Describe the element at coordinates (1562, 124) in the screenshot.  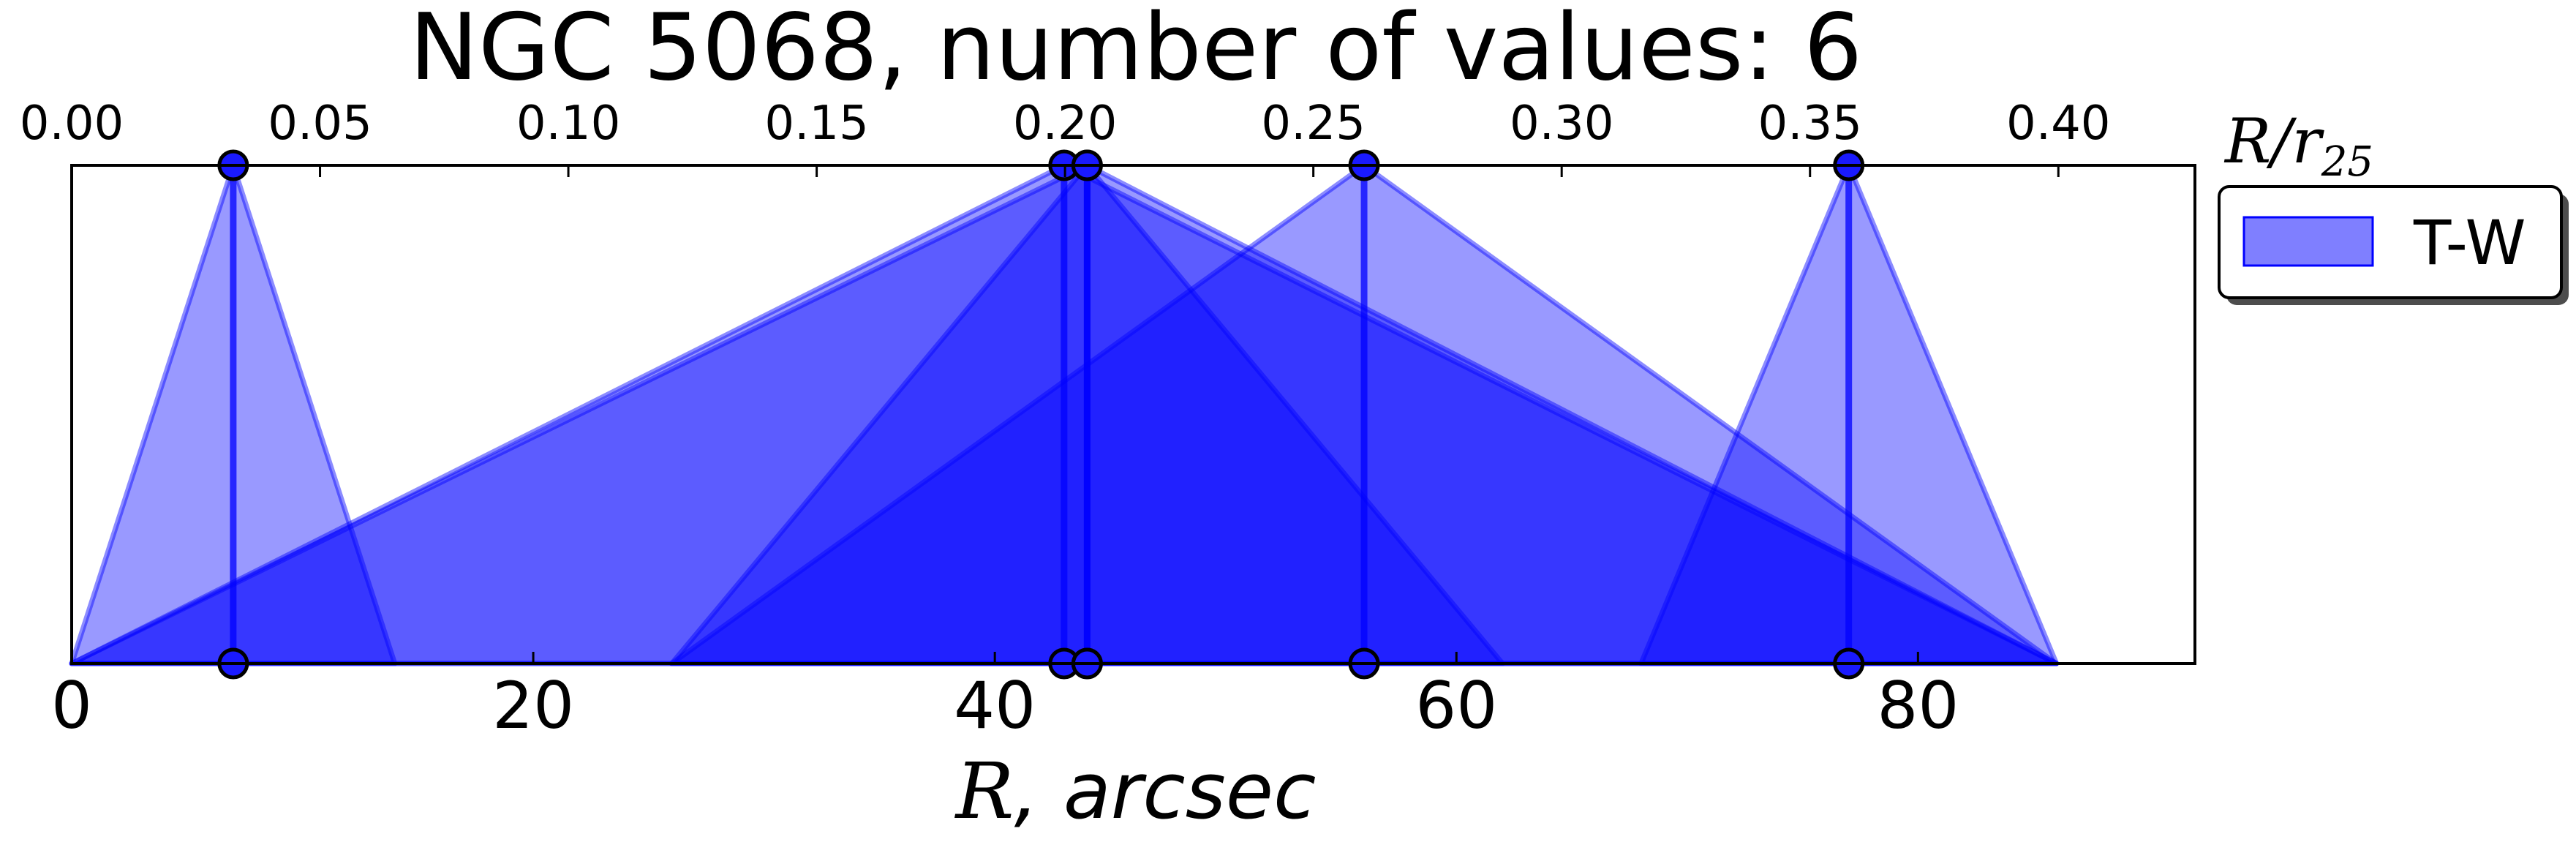
I see `top-tick-label-6: 0.30` at that location.